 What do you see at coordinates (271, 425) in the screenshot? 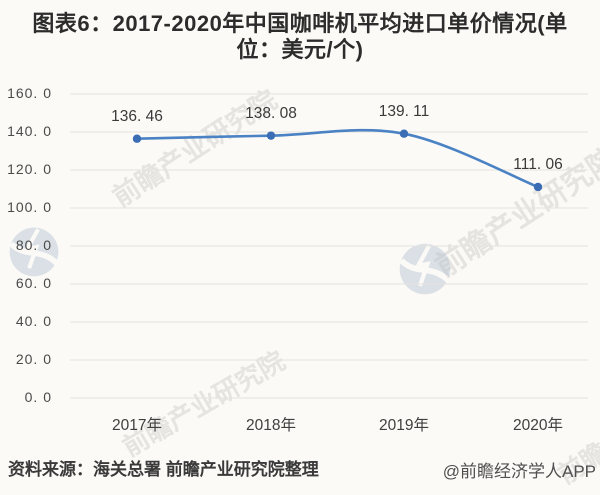
I see `xtick-label: 2018年` at bounding box center [271, 425].